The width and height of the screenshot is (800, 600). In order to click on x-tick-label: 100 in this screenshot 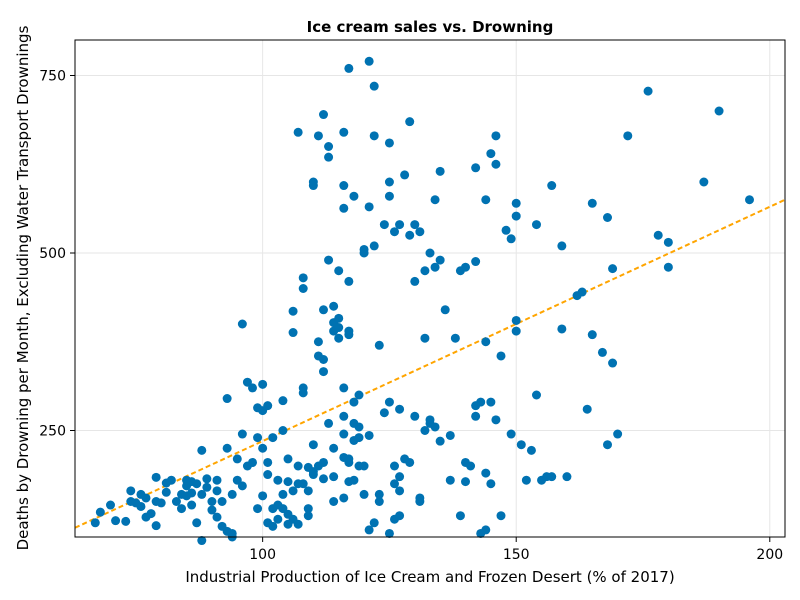, I will do `click(262, 555)`.